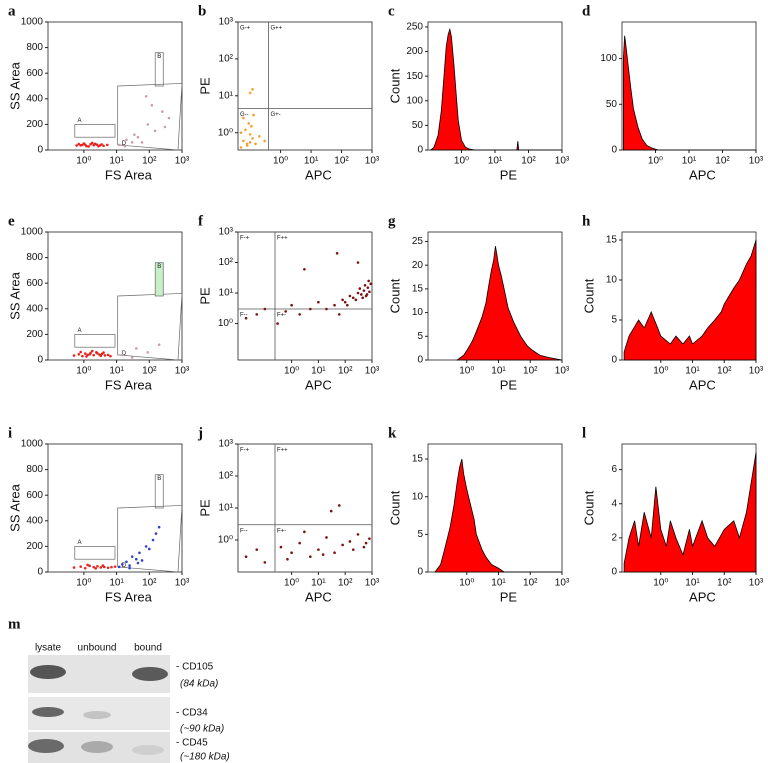 This screenshot has height=763, width=768. Describe the element at coordinates (245, 29) in the screenshot. I see `quadrant-label: G-+` at that location.